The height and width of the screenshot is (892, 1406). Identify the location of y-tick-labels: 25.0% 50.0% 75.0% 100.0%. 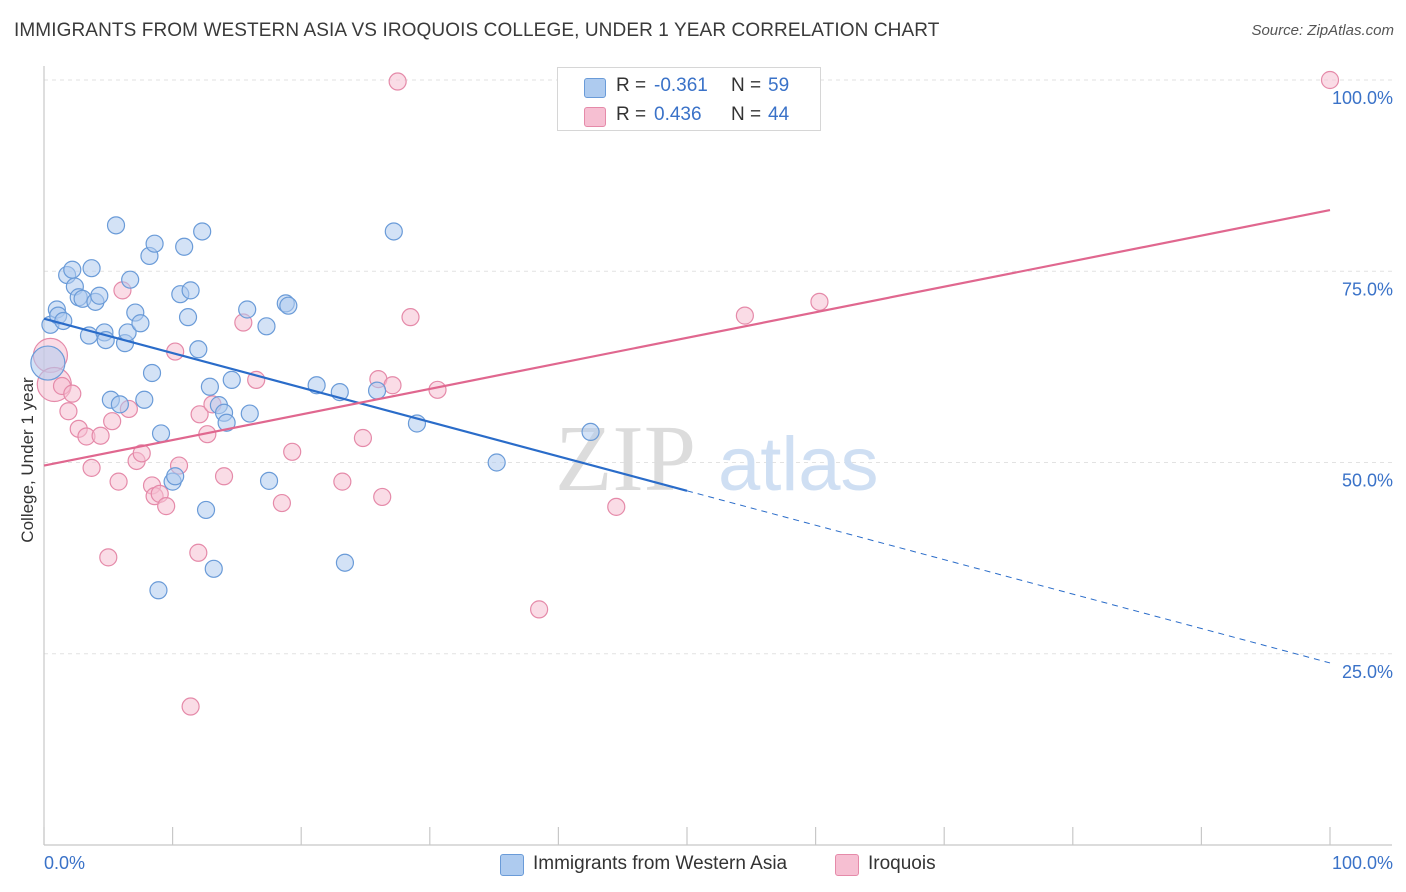
(1362, 385).